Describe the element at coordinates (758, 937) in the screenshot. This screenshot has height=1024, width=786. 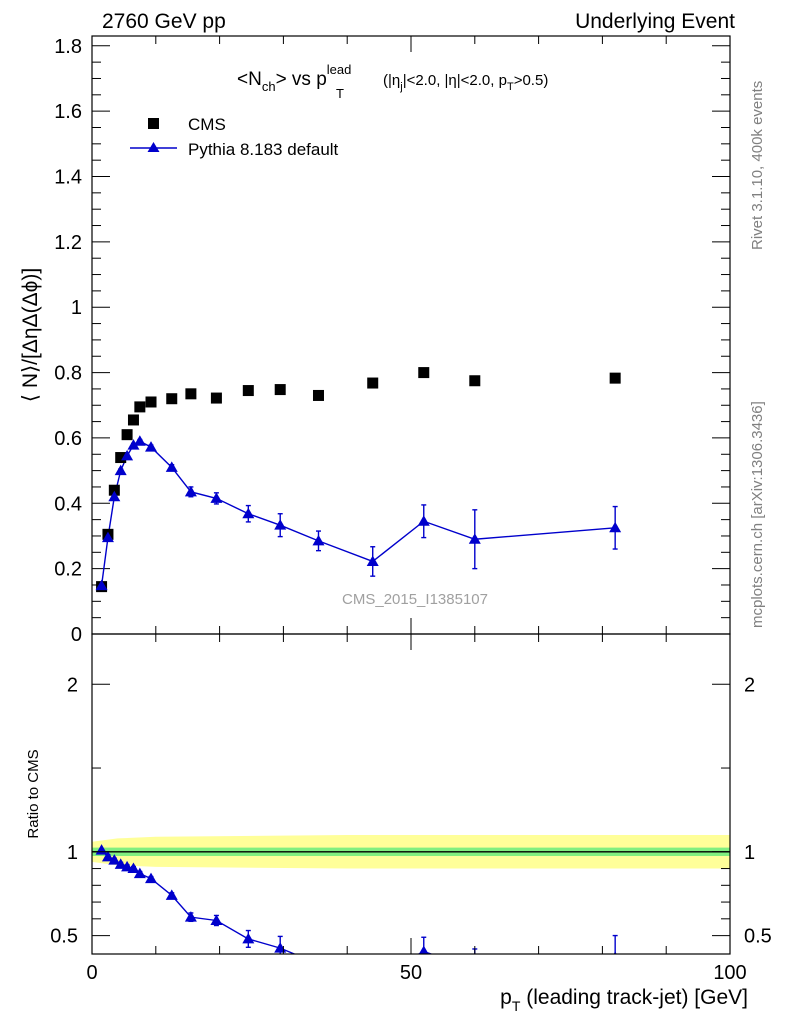
I see `ratio-y-tick-label-right: 0.5` at that location.